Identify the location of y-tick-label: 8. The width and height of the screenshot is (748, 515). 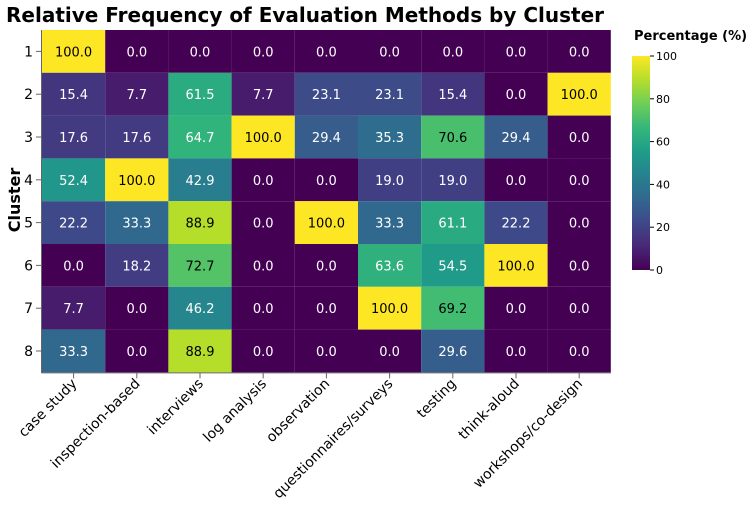
(28, 352).